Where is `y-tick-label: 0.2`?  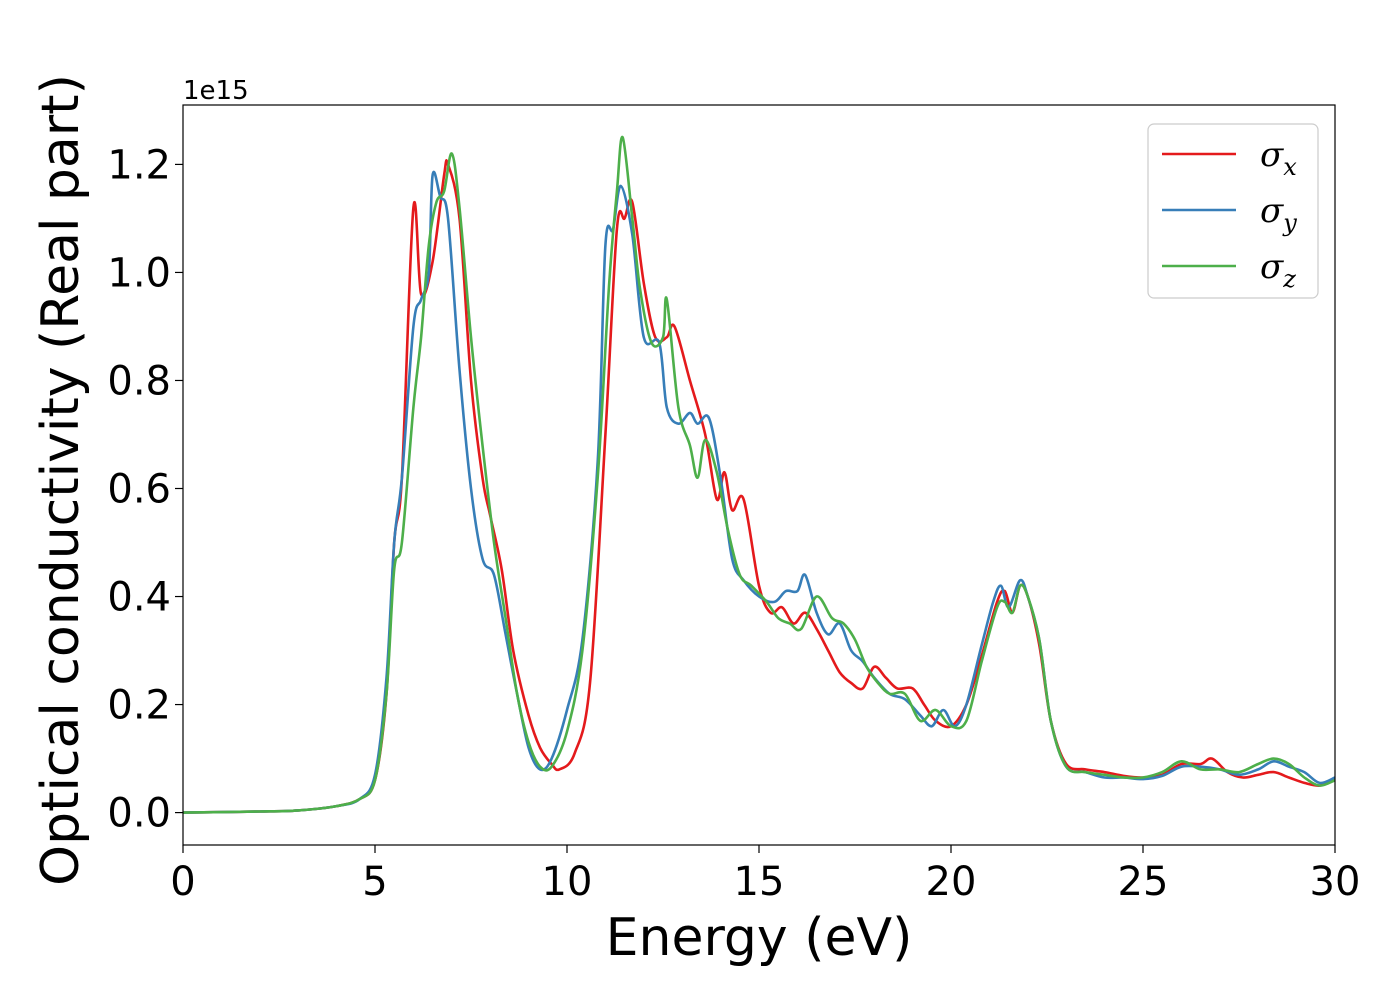
y-tick-label: 0.2 is located at coordinates (139, 706).